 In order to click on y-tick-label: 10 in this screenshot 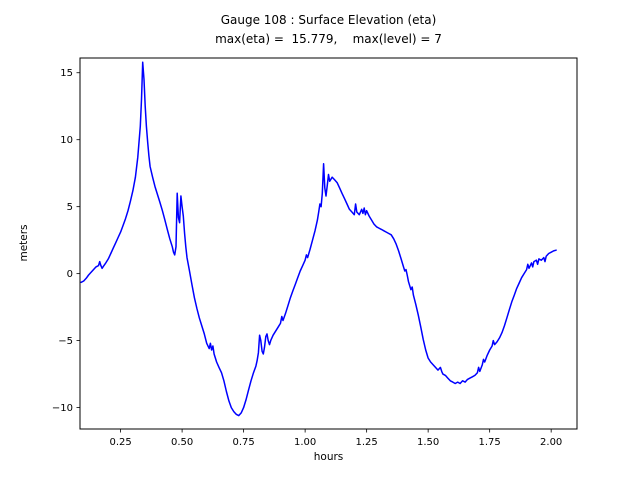, I will do `click(66, 140)`.